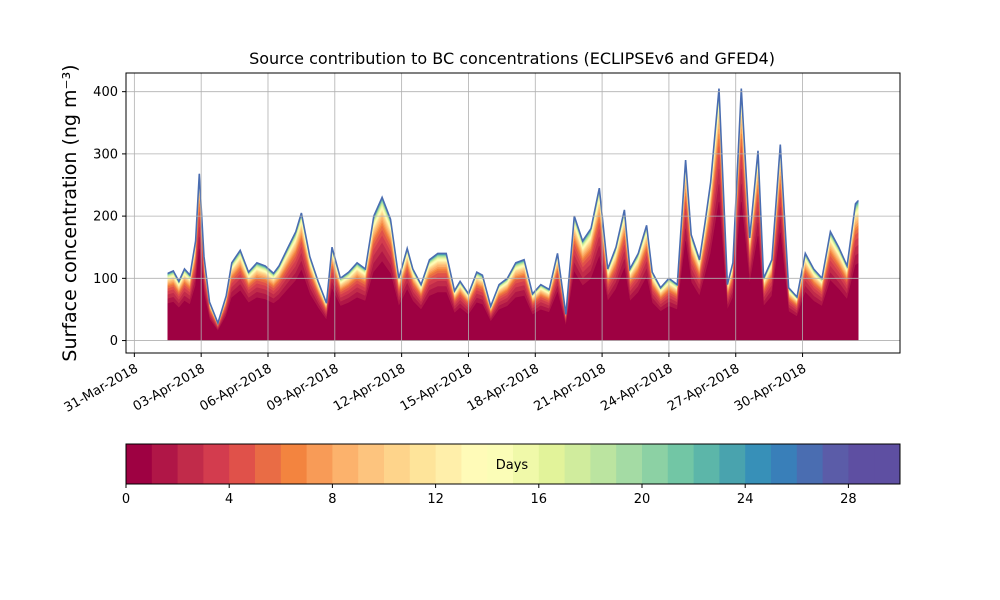  What do you see at coordinates (703, 387) in the screenshot?
I see `x-tick-label: 27-Apr-2018` at bounding box center [703, 387].